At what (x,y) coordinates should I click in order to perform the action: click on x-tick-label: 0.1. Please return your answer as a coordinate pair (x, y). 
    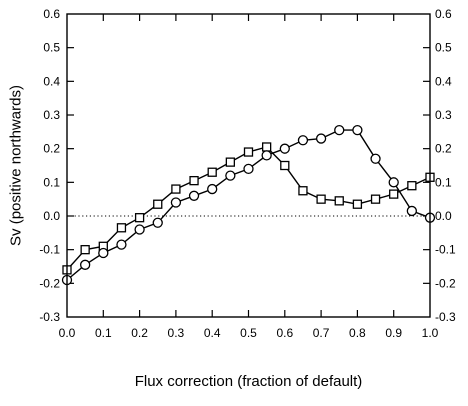
    Looking at the image, I should click on (103, 333).